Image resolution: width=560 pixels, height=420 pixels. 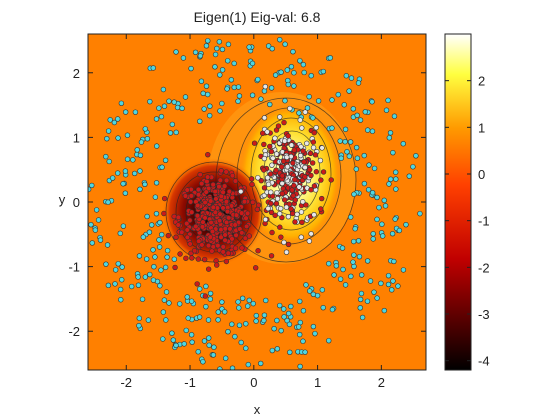 What do you see at coordinates (74, 267) in the screenshot?
I see `y-tick-label: -1` at bounding box center [74, 267].